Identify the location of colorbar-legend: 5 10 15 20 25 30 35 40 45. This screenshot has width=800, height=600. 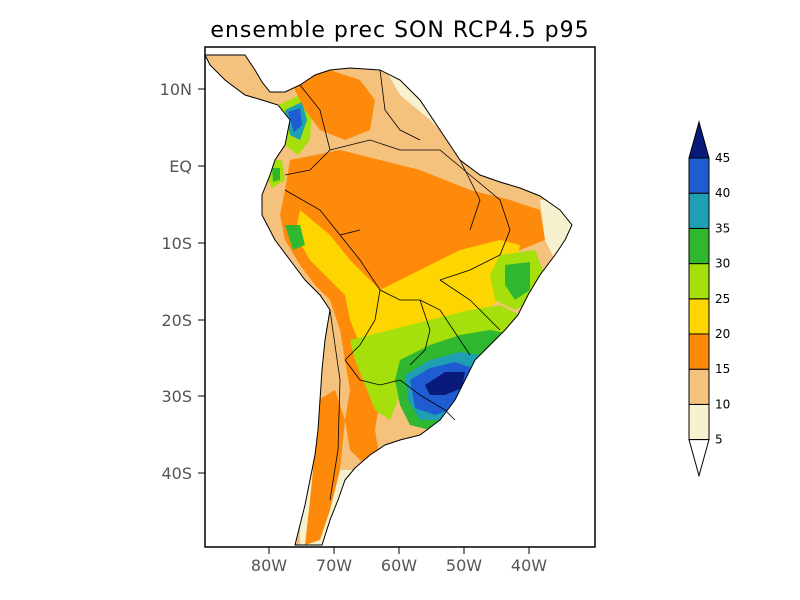
(709, 299).